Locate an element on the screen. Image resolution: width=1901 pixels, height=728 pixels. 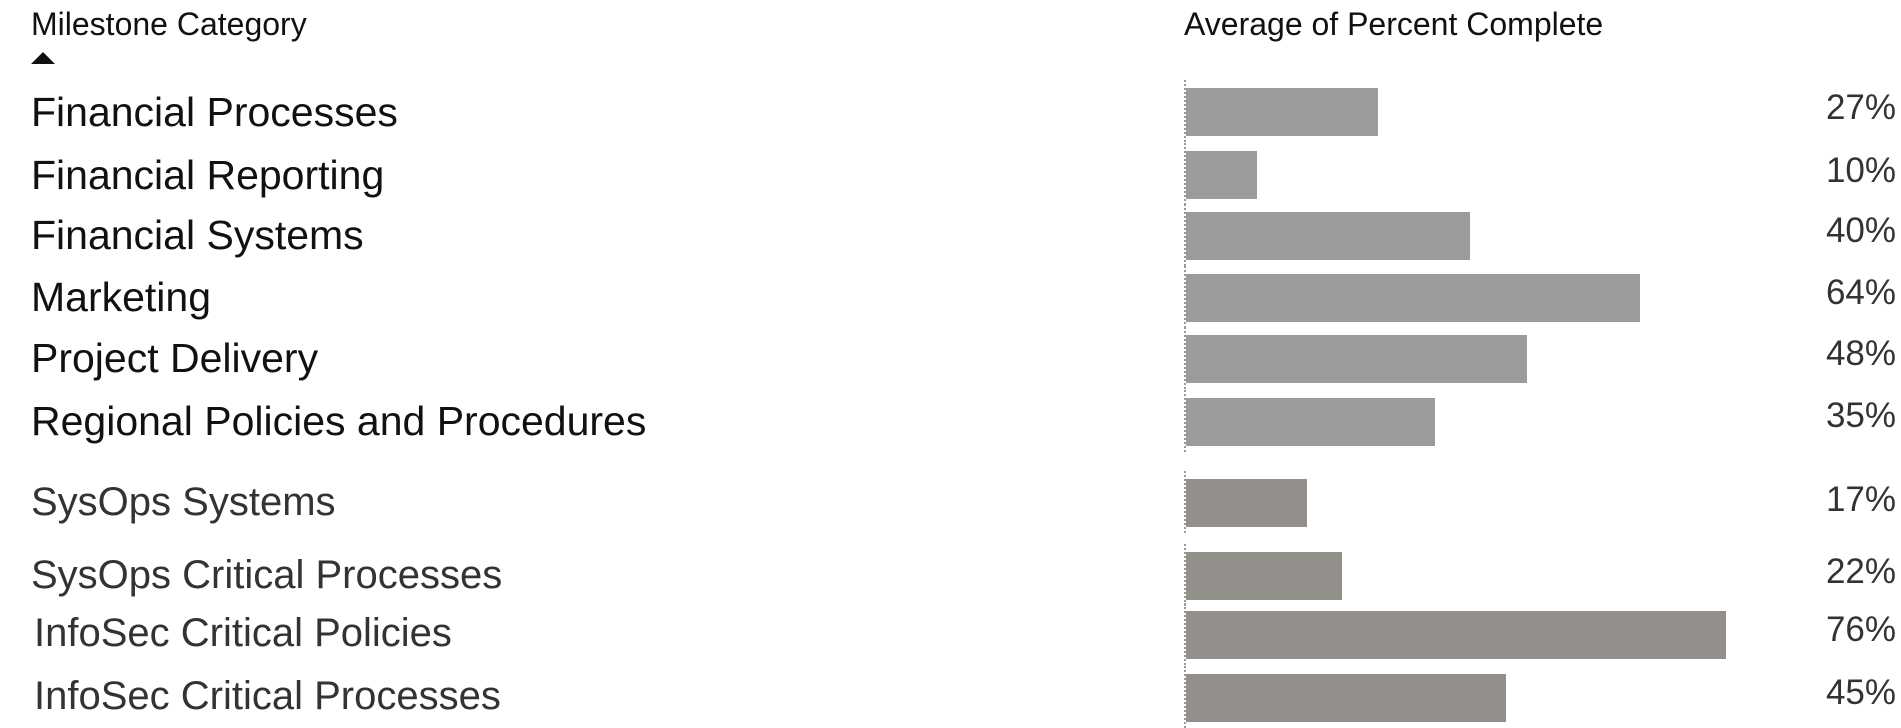
data-label: 45% is located at coordinates (1860, 692).